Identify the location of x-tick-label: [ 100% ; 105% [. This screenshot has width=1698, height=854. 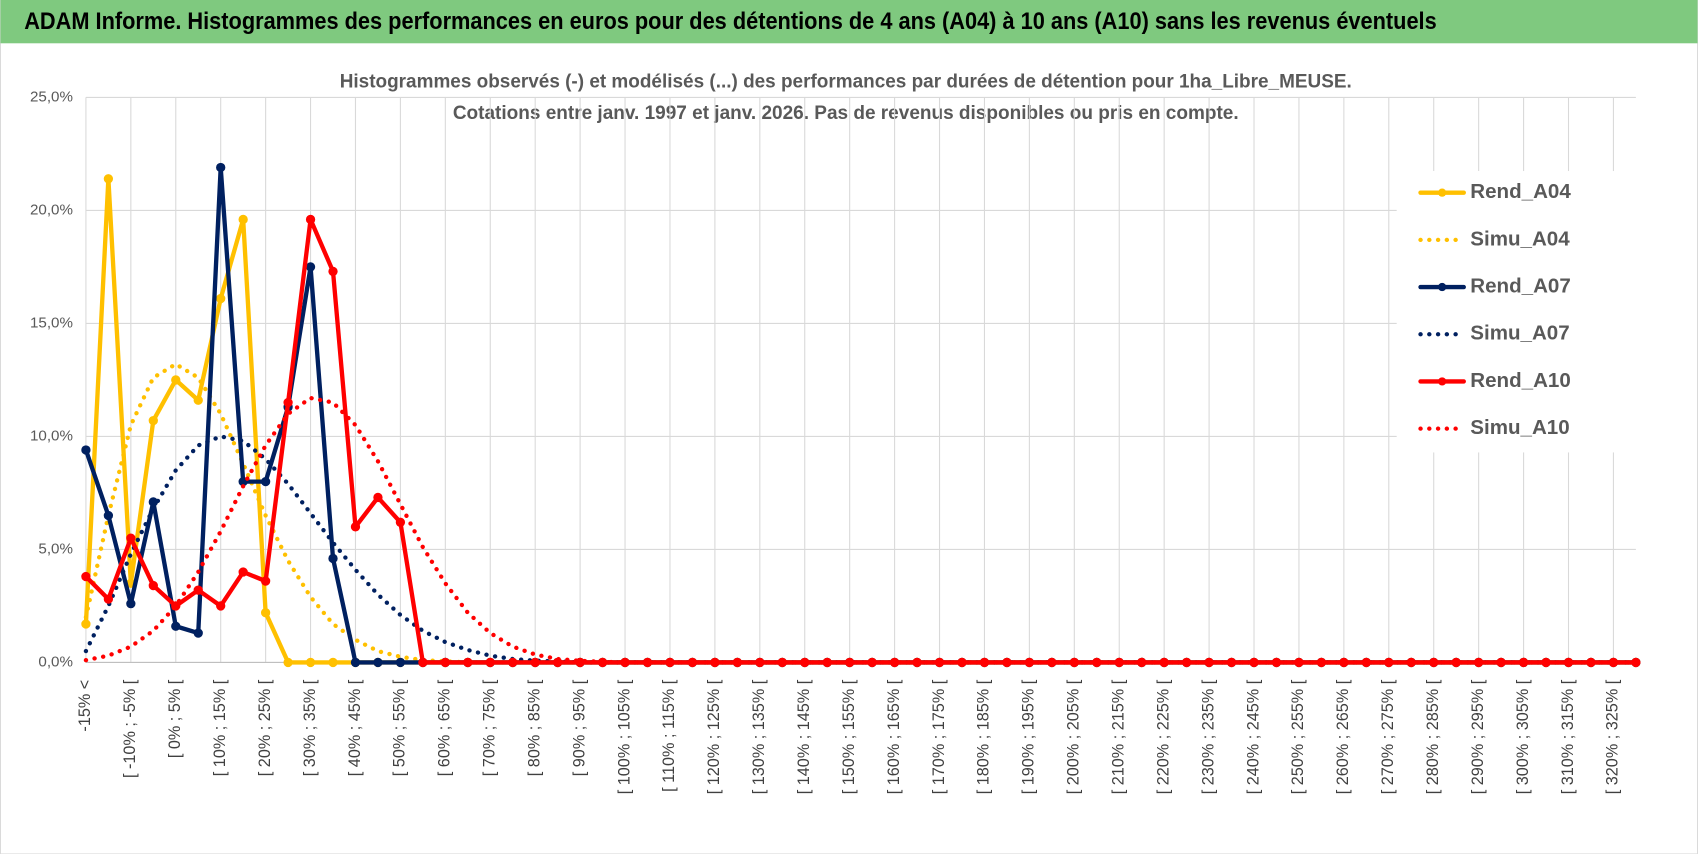
(624, 736).